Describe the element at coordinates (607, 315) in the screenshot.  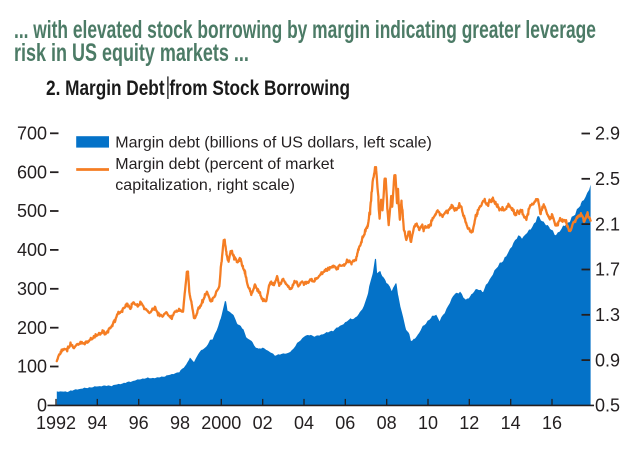
I see `svg-text: 1.3` at that location.